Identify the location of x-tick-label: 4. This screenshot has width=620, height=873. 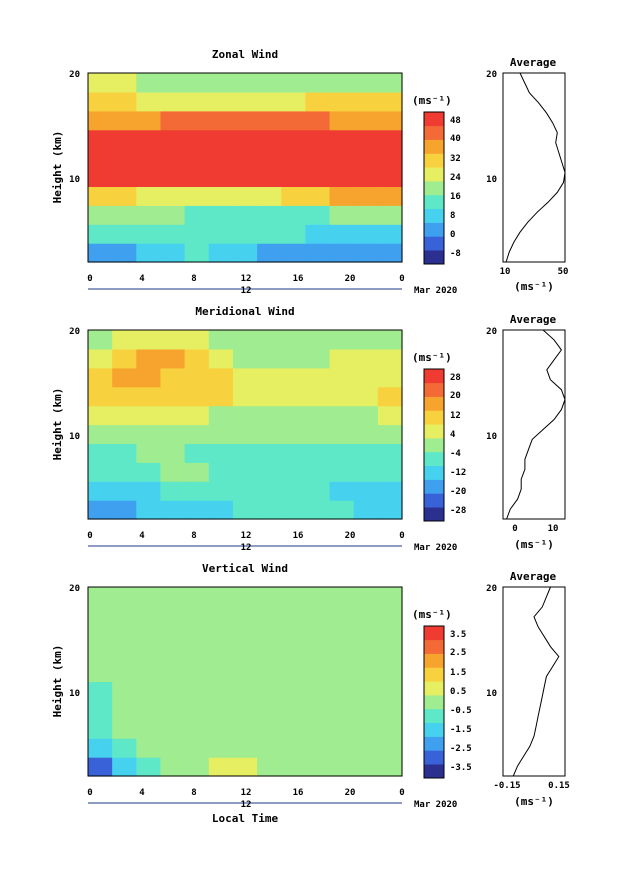
(142, 793).